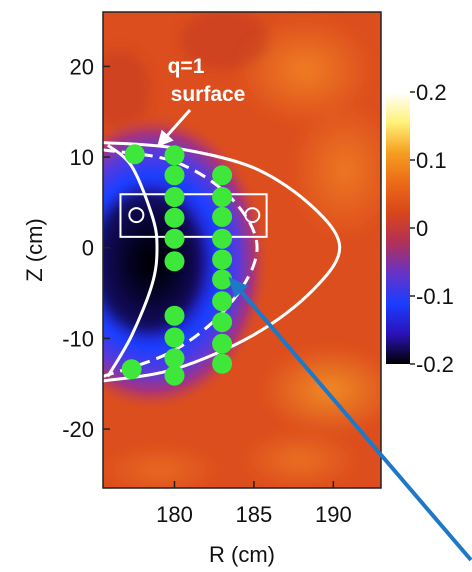 This screenshot has height=572, width=472. What do you see at coordinates (333, 514) in the screenshot?
I see `x-tick-label-190: 190` at bounding box center [333, 514].